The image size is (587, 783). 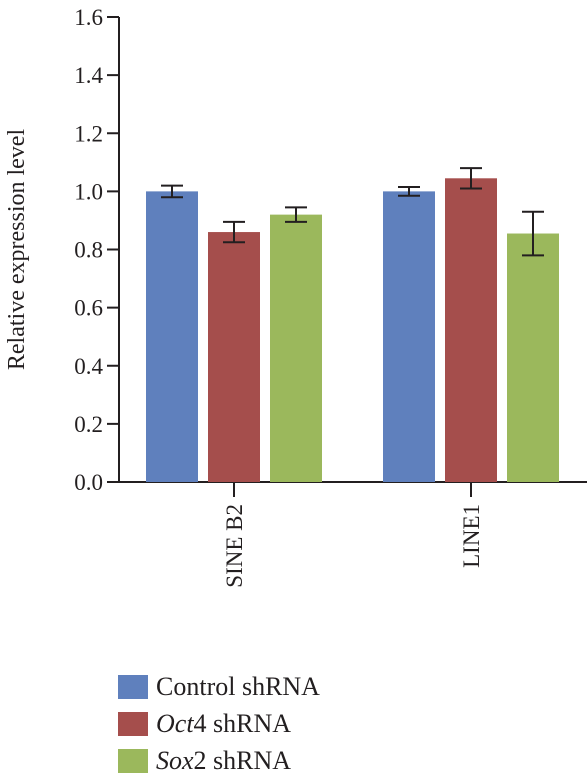 What do you see at coordinates (88, 75) in the screenshot?
I see `y-tick-label: 1.4` at bounding box center [88, 75].